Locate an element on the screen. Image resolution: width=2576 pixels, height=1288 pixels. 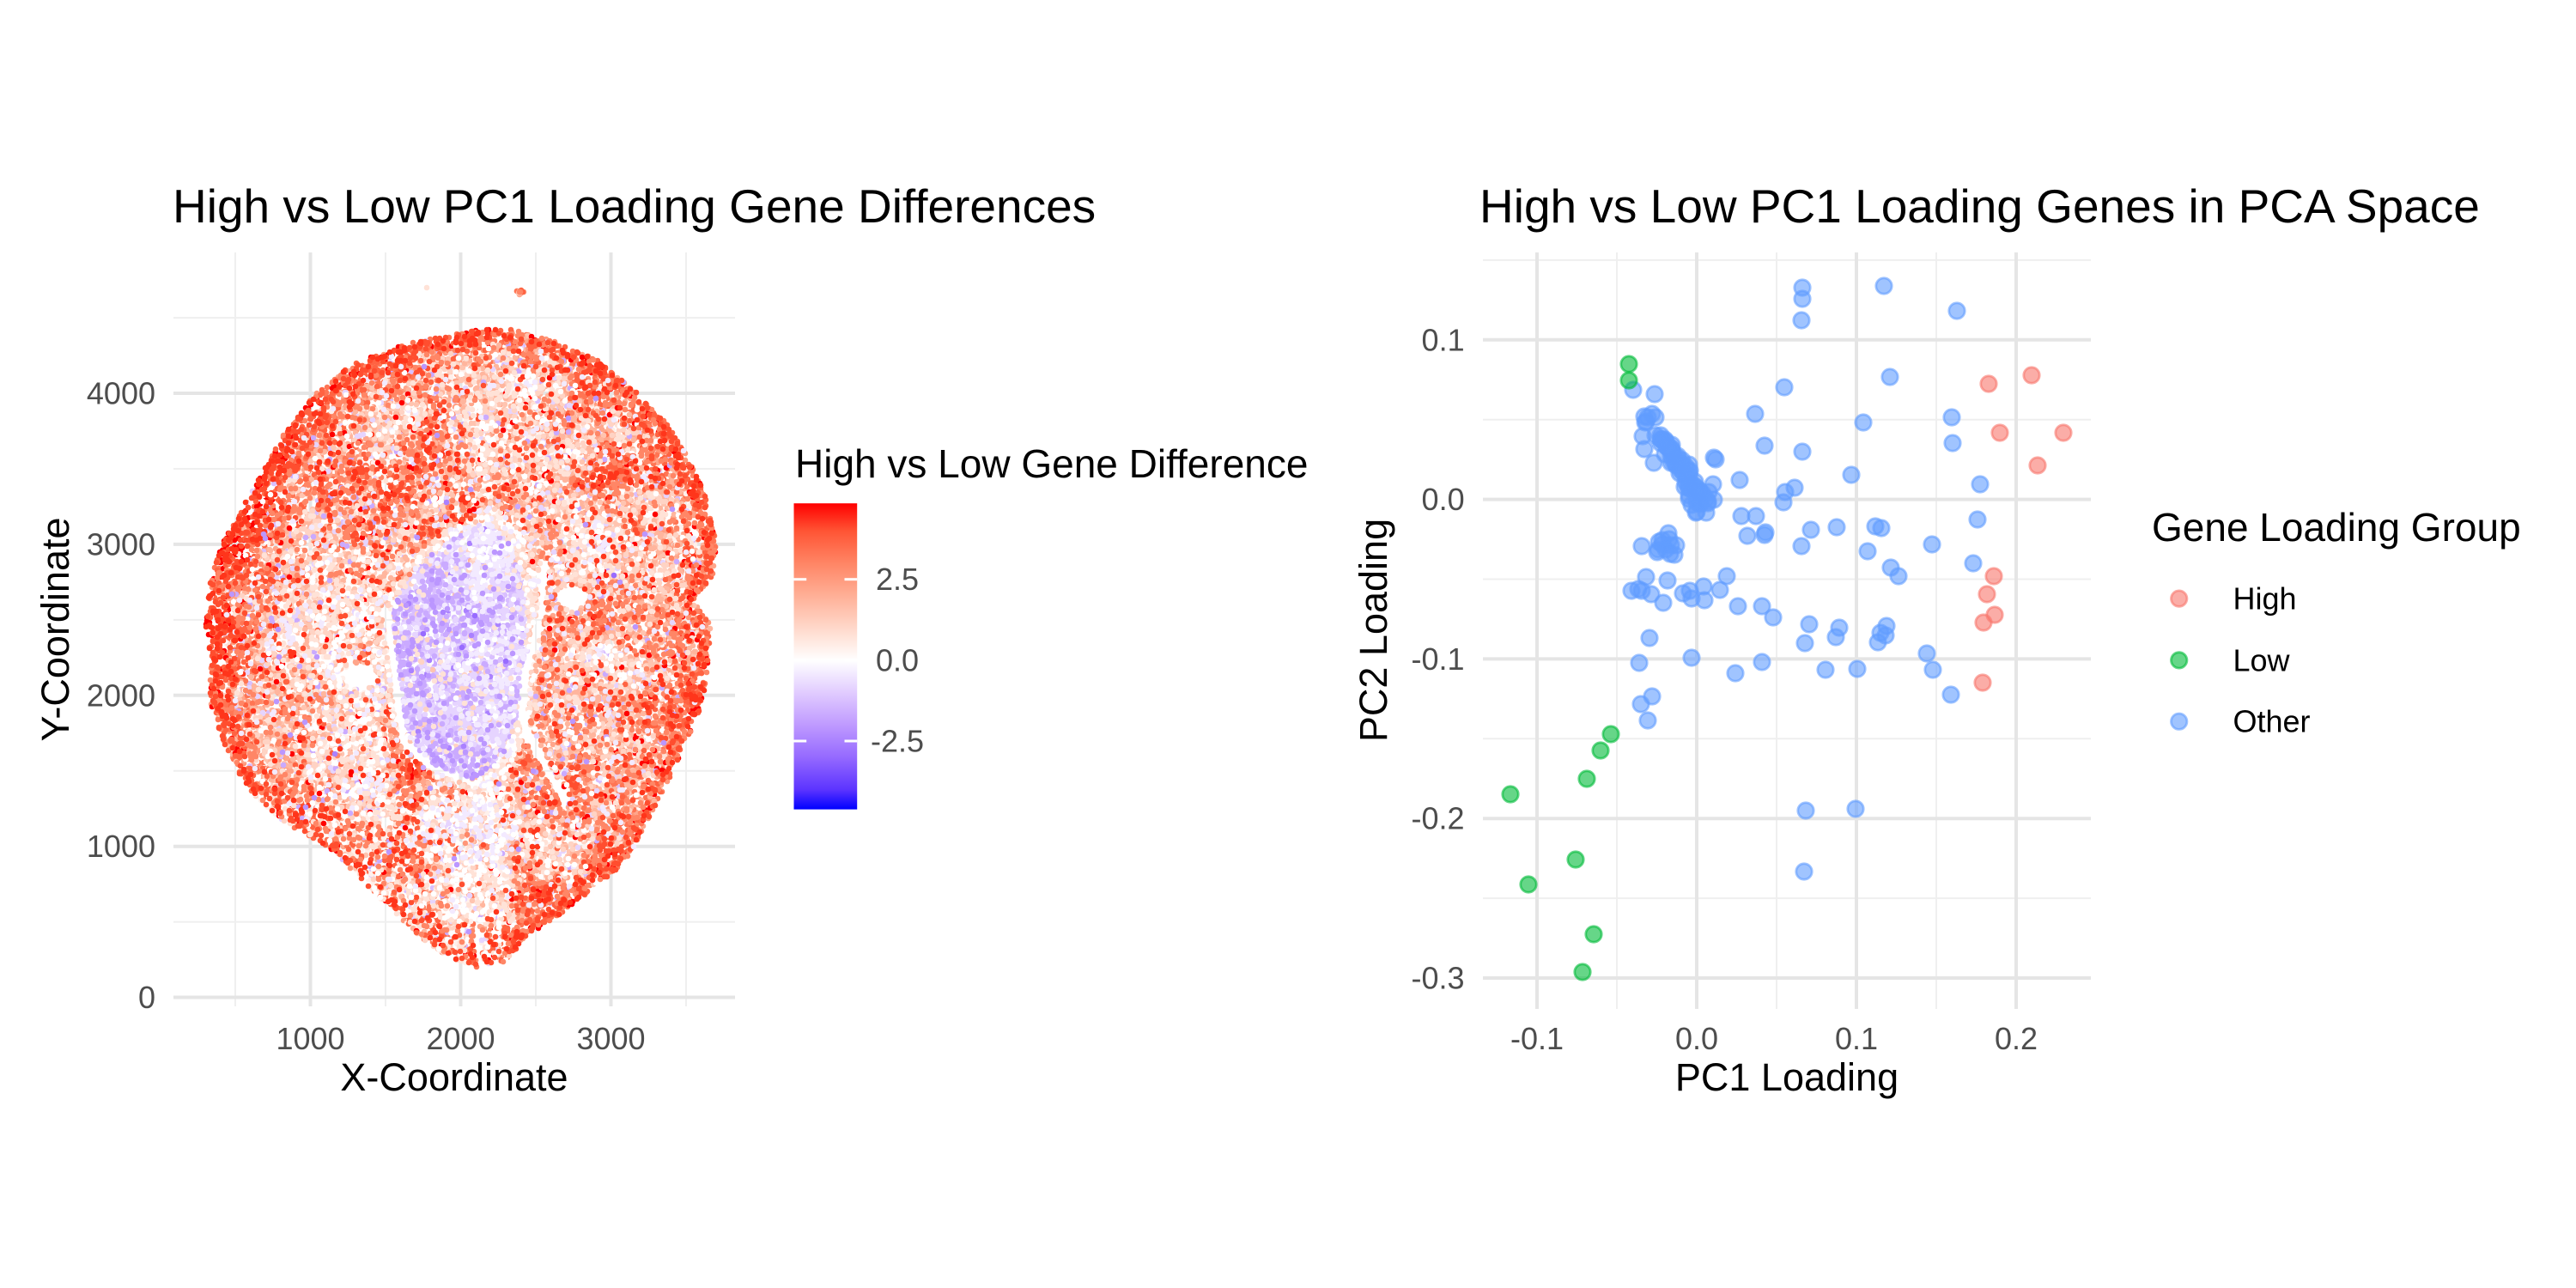
svg-text: -0.3 is located at coordinates (1438, 979).